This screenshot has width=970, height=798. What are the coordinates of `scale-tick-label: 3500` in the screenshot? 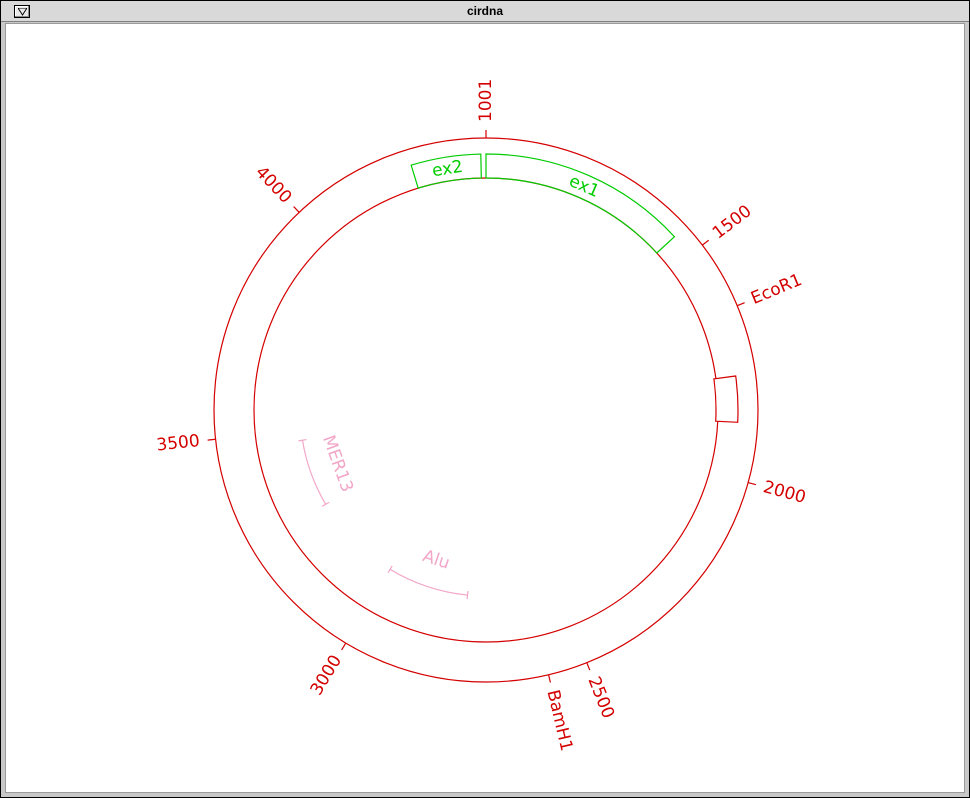 It's located at (178, 443).